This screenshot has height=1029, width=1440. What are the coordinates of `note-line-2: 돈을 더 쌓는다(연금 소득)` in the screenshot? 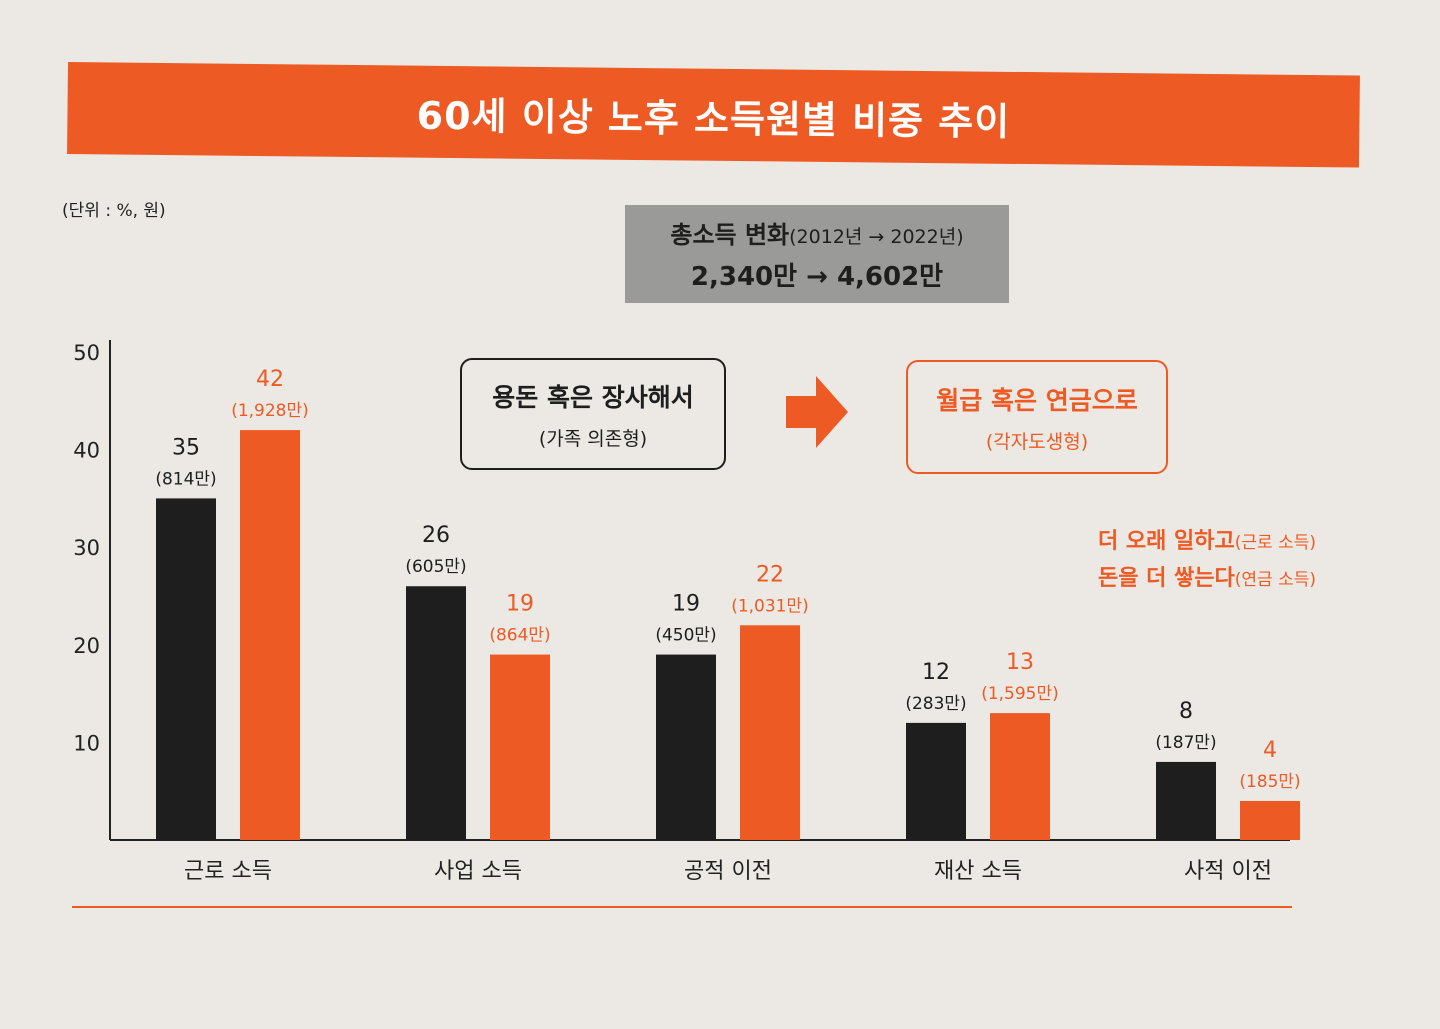 It's located at (1178, 579).